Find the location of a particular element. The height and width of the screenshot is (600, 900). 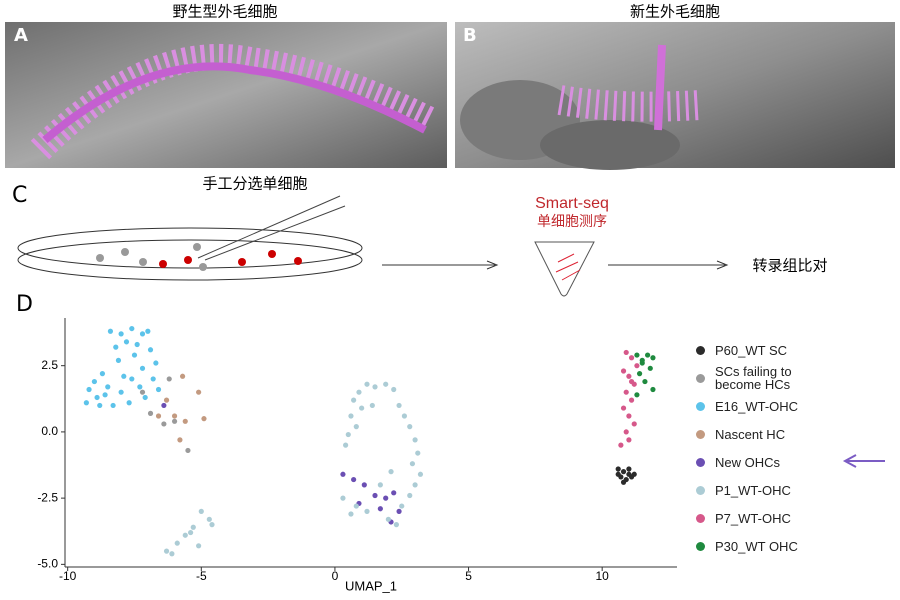

tube is located at coordinates (564, 269).